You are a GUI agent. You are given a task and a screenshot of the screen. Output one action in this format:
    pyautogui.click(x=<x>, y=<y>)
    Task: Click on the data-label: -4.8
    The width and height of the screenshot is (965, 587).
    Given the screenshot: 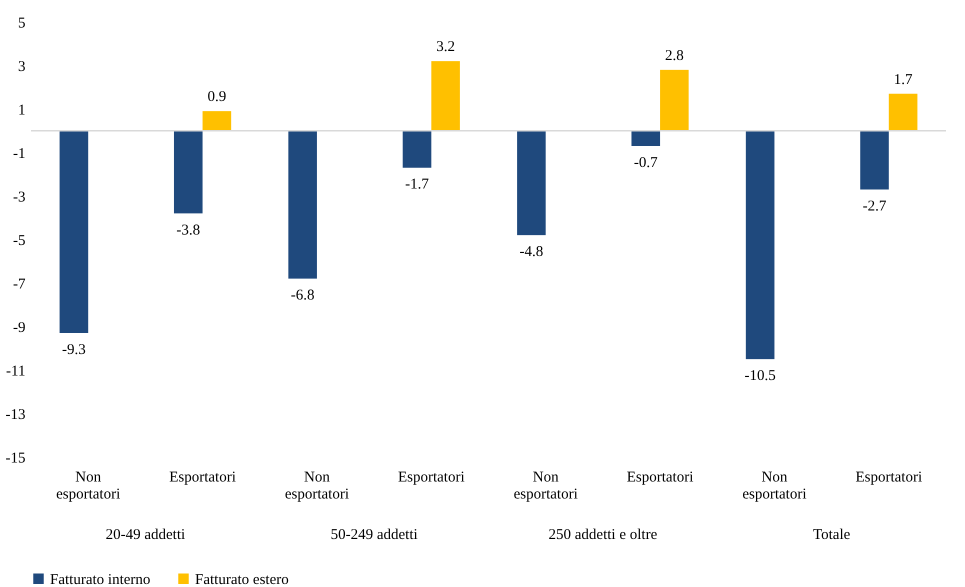 What is the action you would take?
    pyautogui.click(x=532, y=252)
    